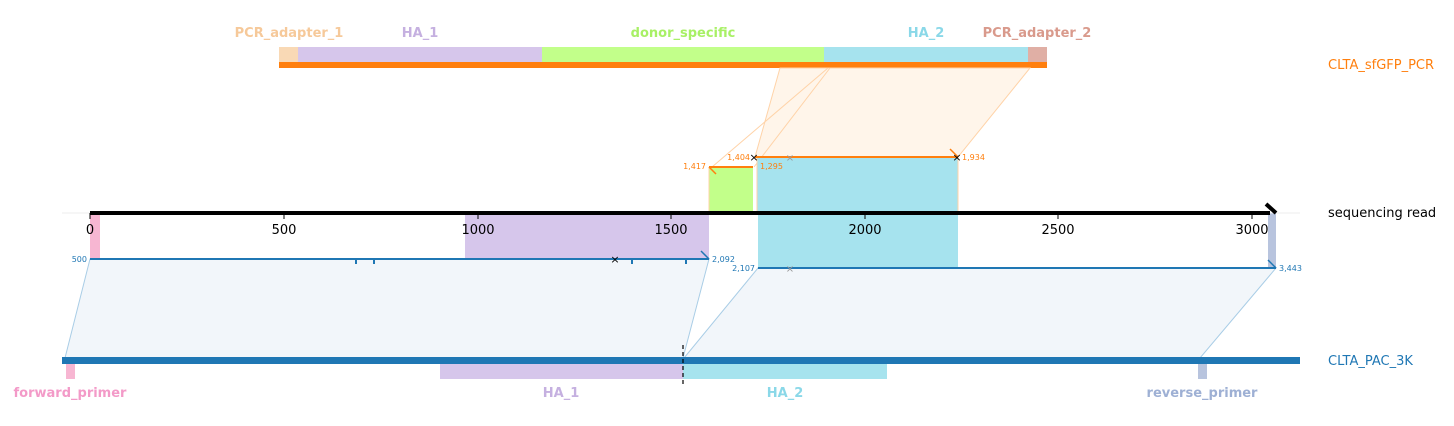  I want to click on top-reference-bar, so click(663, 65).